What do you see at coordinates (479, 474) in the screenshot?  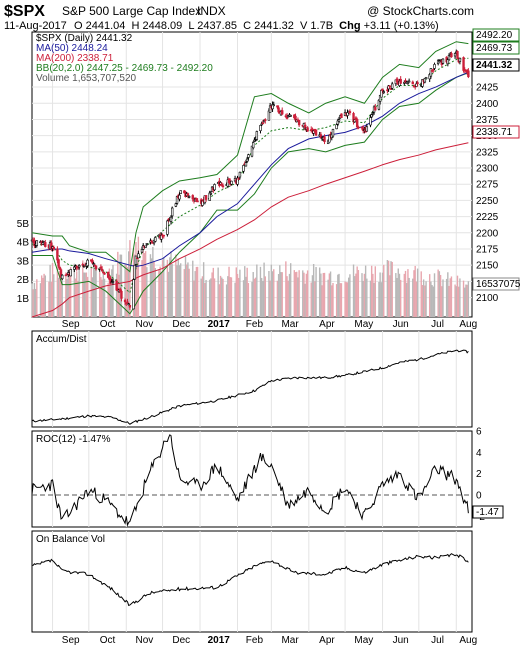 I see `roc-tick-label: 2` at bounding box center [479, 474].